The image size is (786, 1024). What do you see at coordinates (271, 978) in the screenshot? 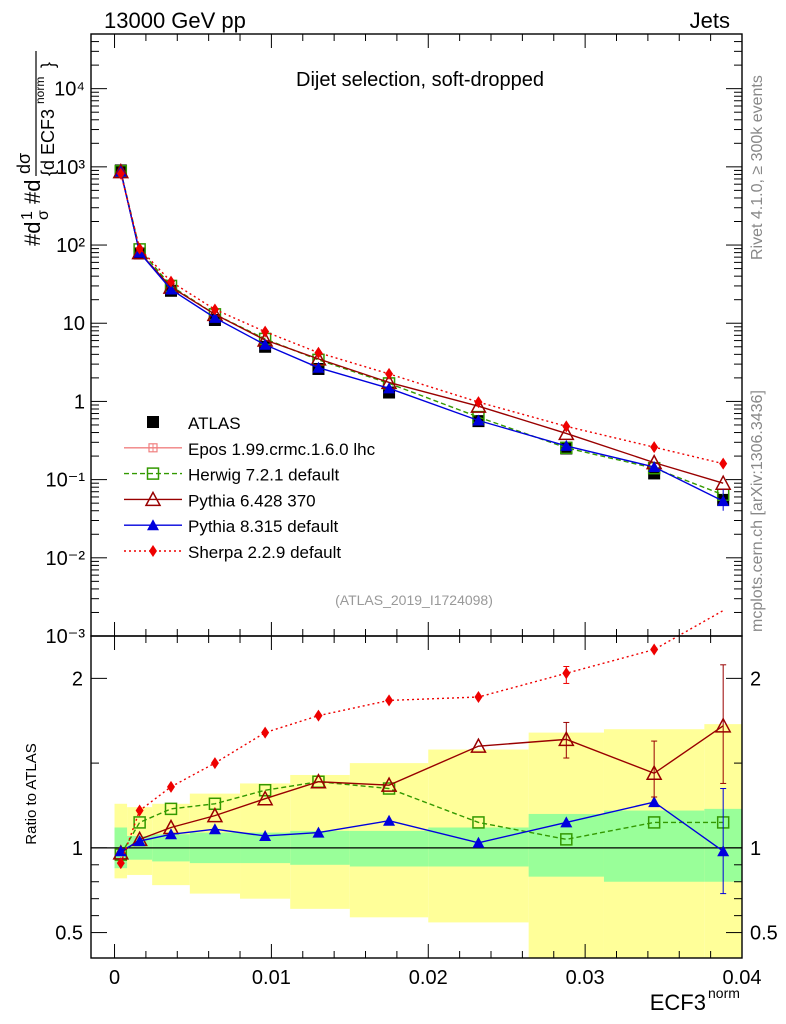
I see `x-tick-label: 0.01` at bounding box center [271, 978].